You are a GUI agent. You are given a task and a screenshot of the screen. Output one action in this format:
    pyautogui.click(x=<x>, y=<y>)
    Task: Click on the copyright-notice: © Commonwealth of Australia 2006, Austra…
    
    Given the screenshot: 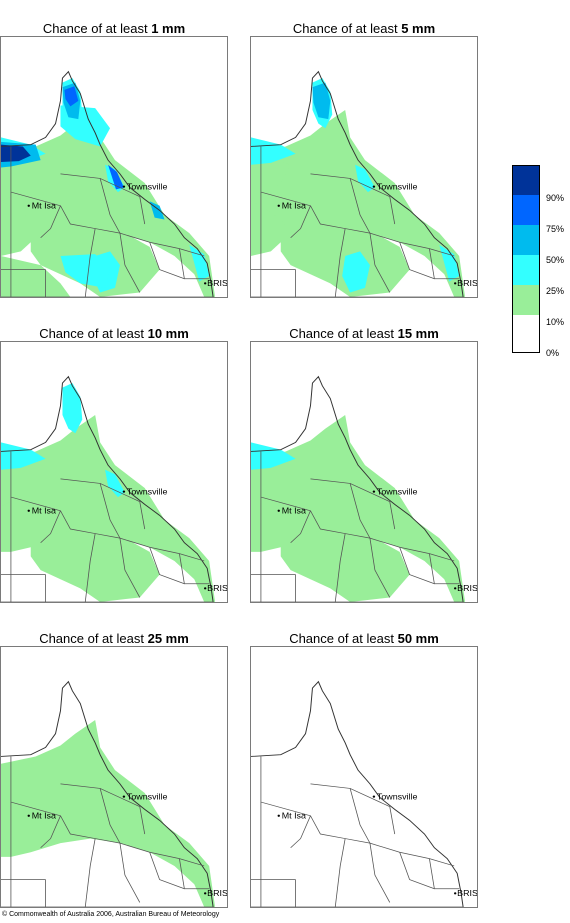 What is the action you would take?
    pyautogui.click(x=111, y=914)
    